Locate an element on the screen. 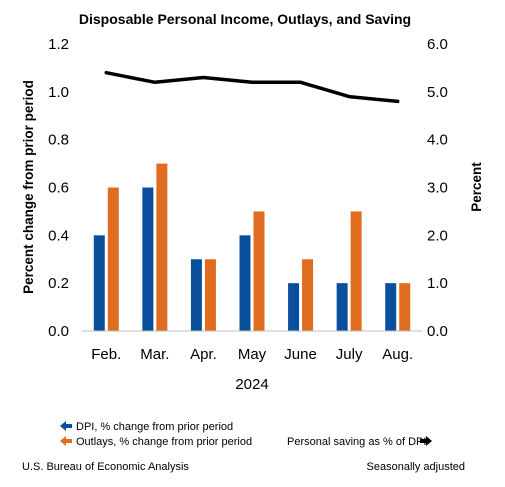 This screenshot has height=487, width=505. y-axis-left-label: Percent change from prior period is located at coordinates (28, 187).